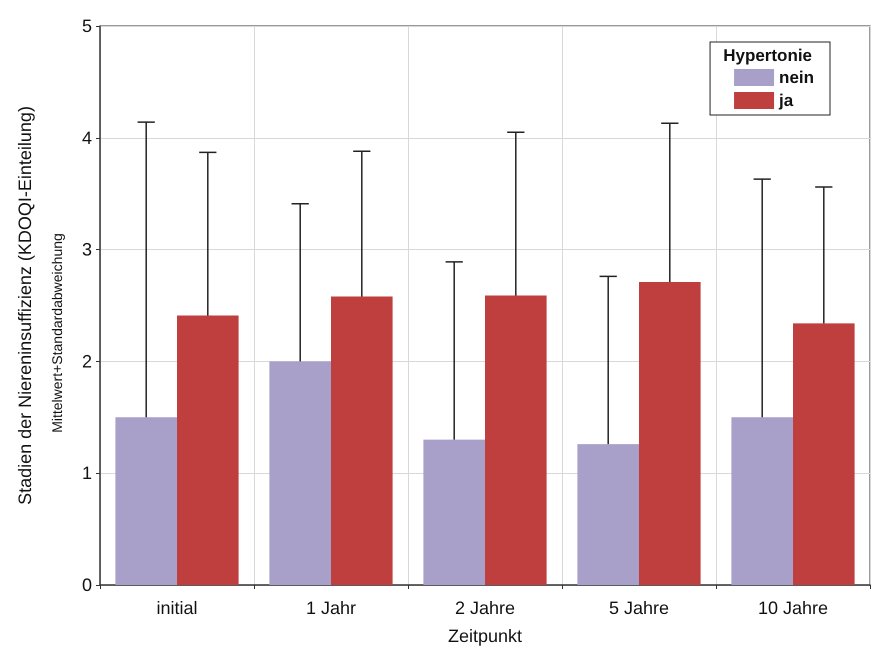 This screenshot has height=666, width=880. I want to click on y-tick-label: 0, so click(87, 585).